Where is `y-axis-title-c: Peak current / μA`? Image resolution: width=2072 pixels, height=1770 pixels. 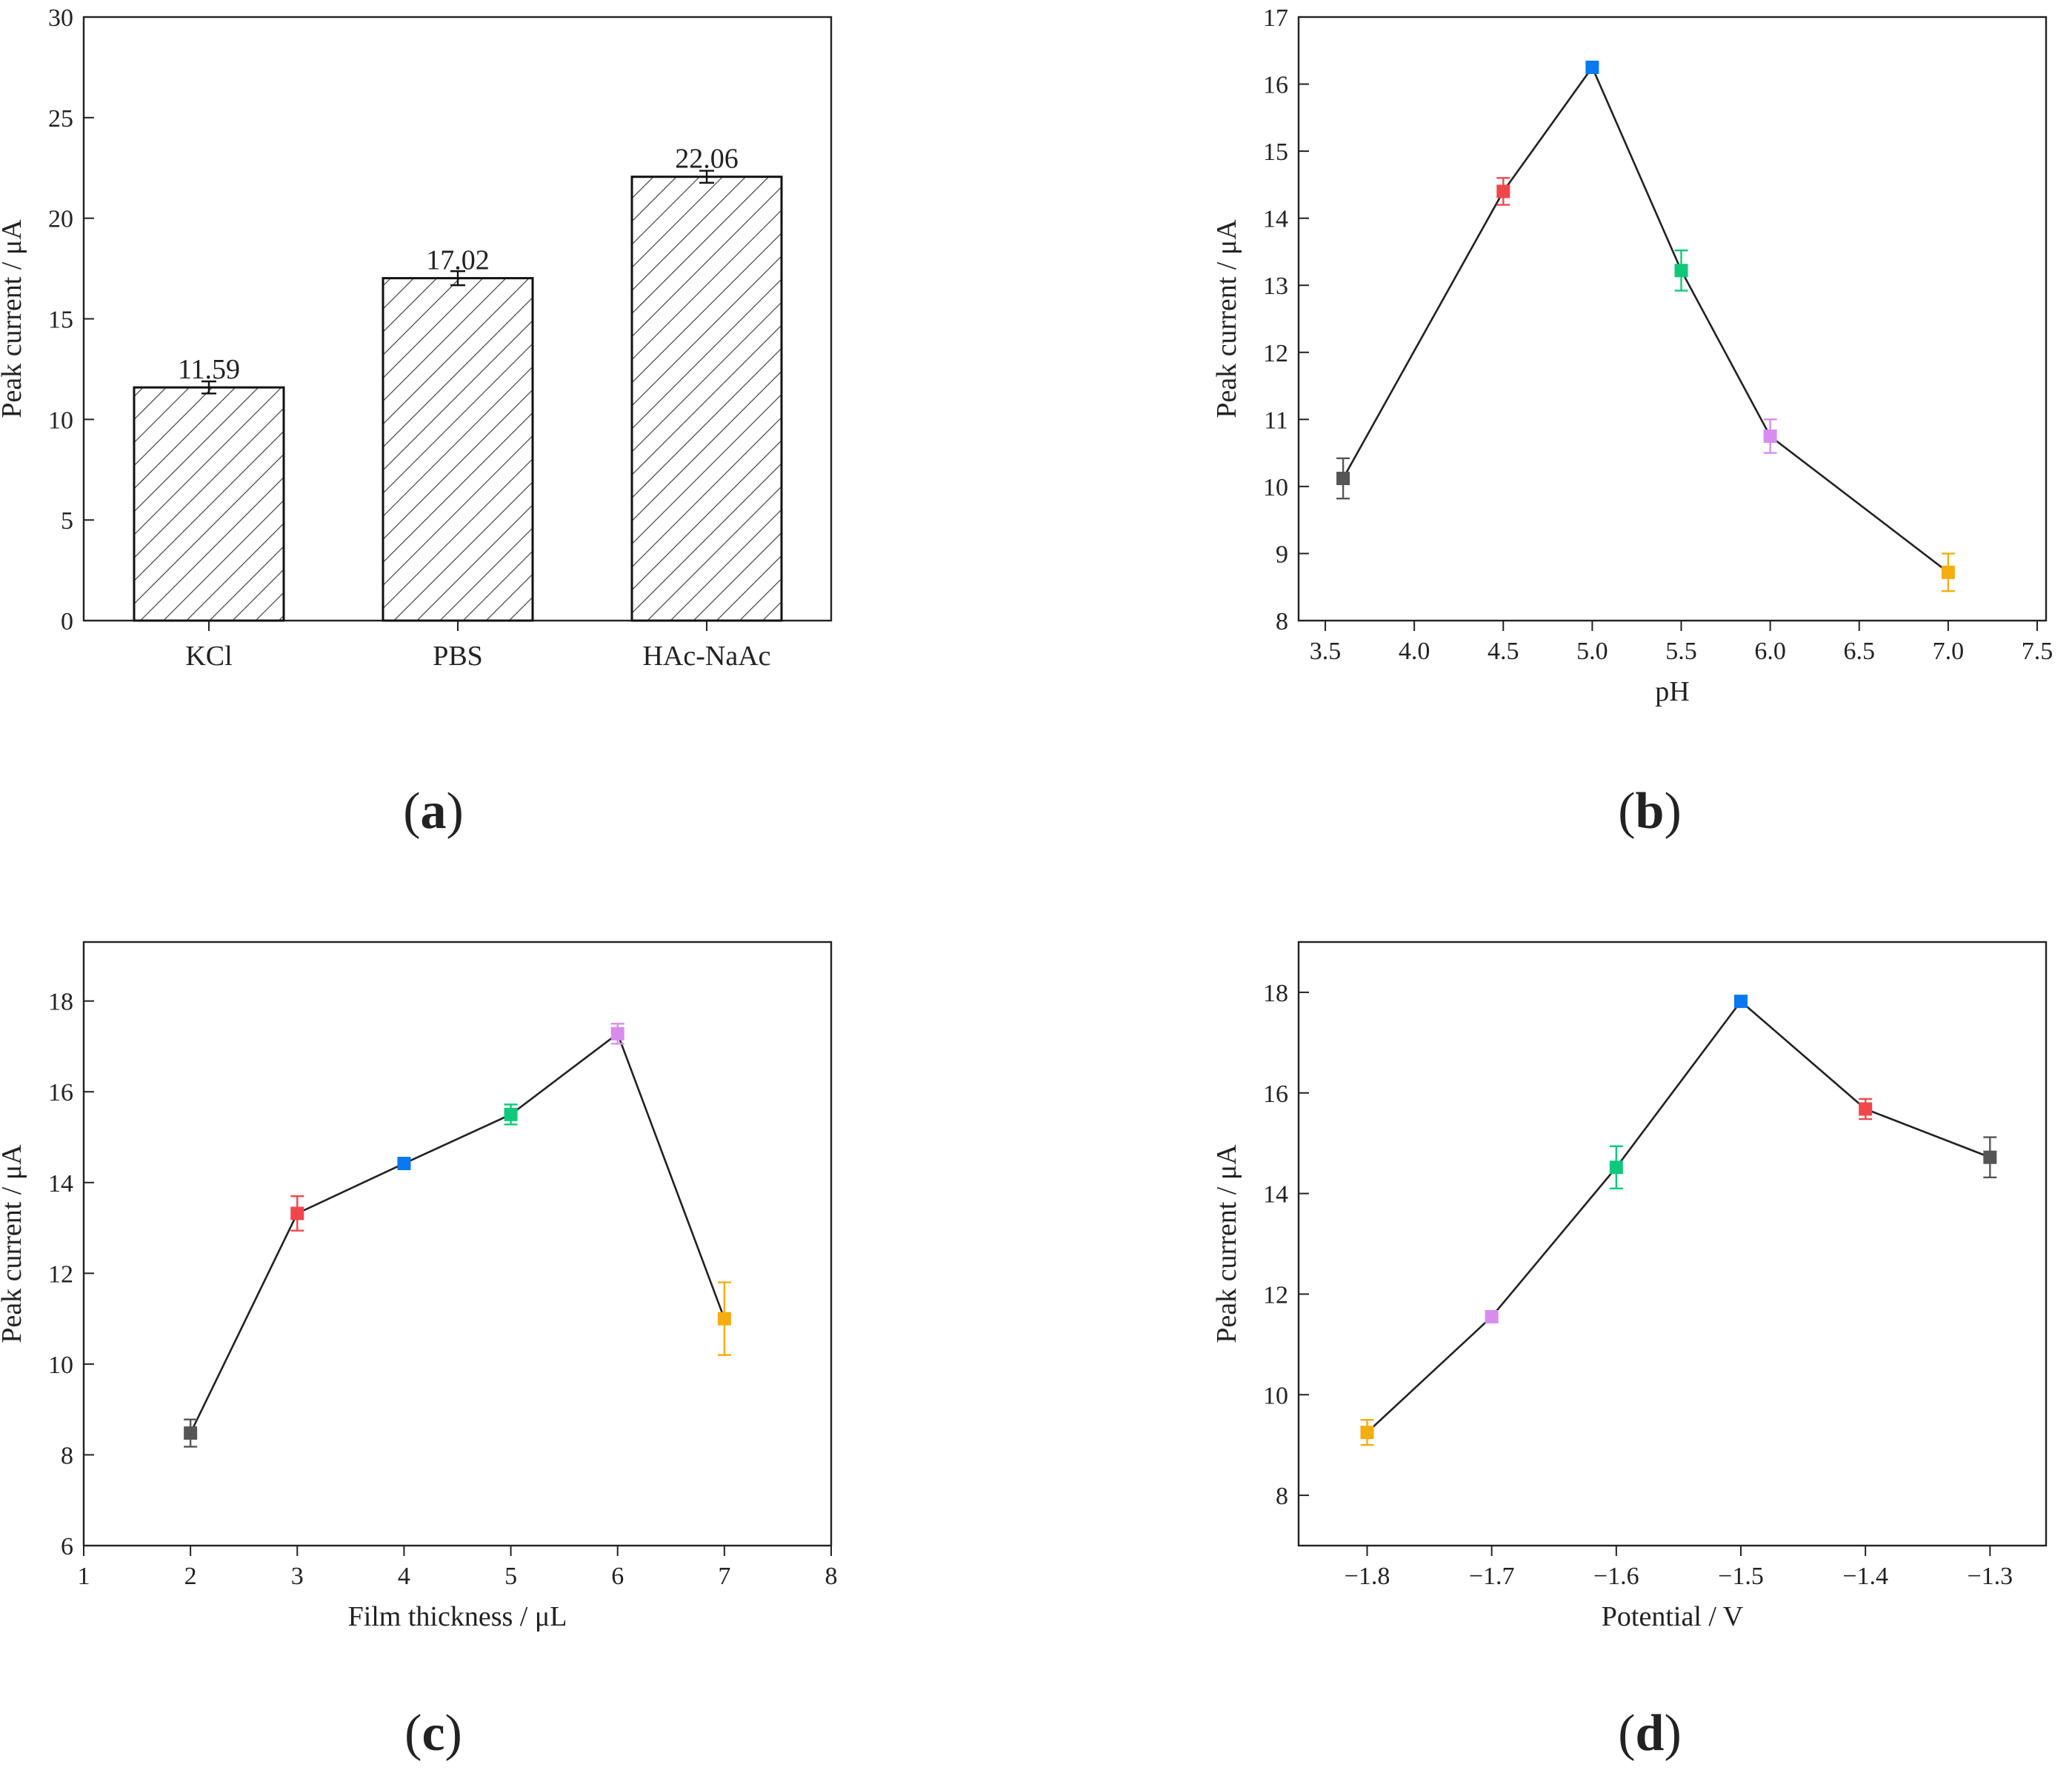
y-axis-title-c: Peak current / μA is located at coordinates (13, 1244).